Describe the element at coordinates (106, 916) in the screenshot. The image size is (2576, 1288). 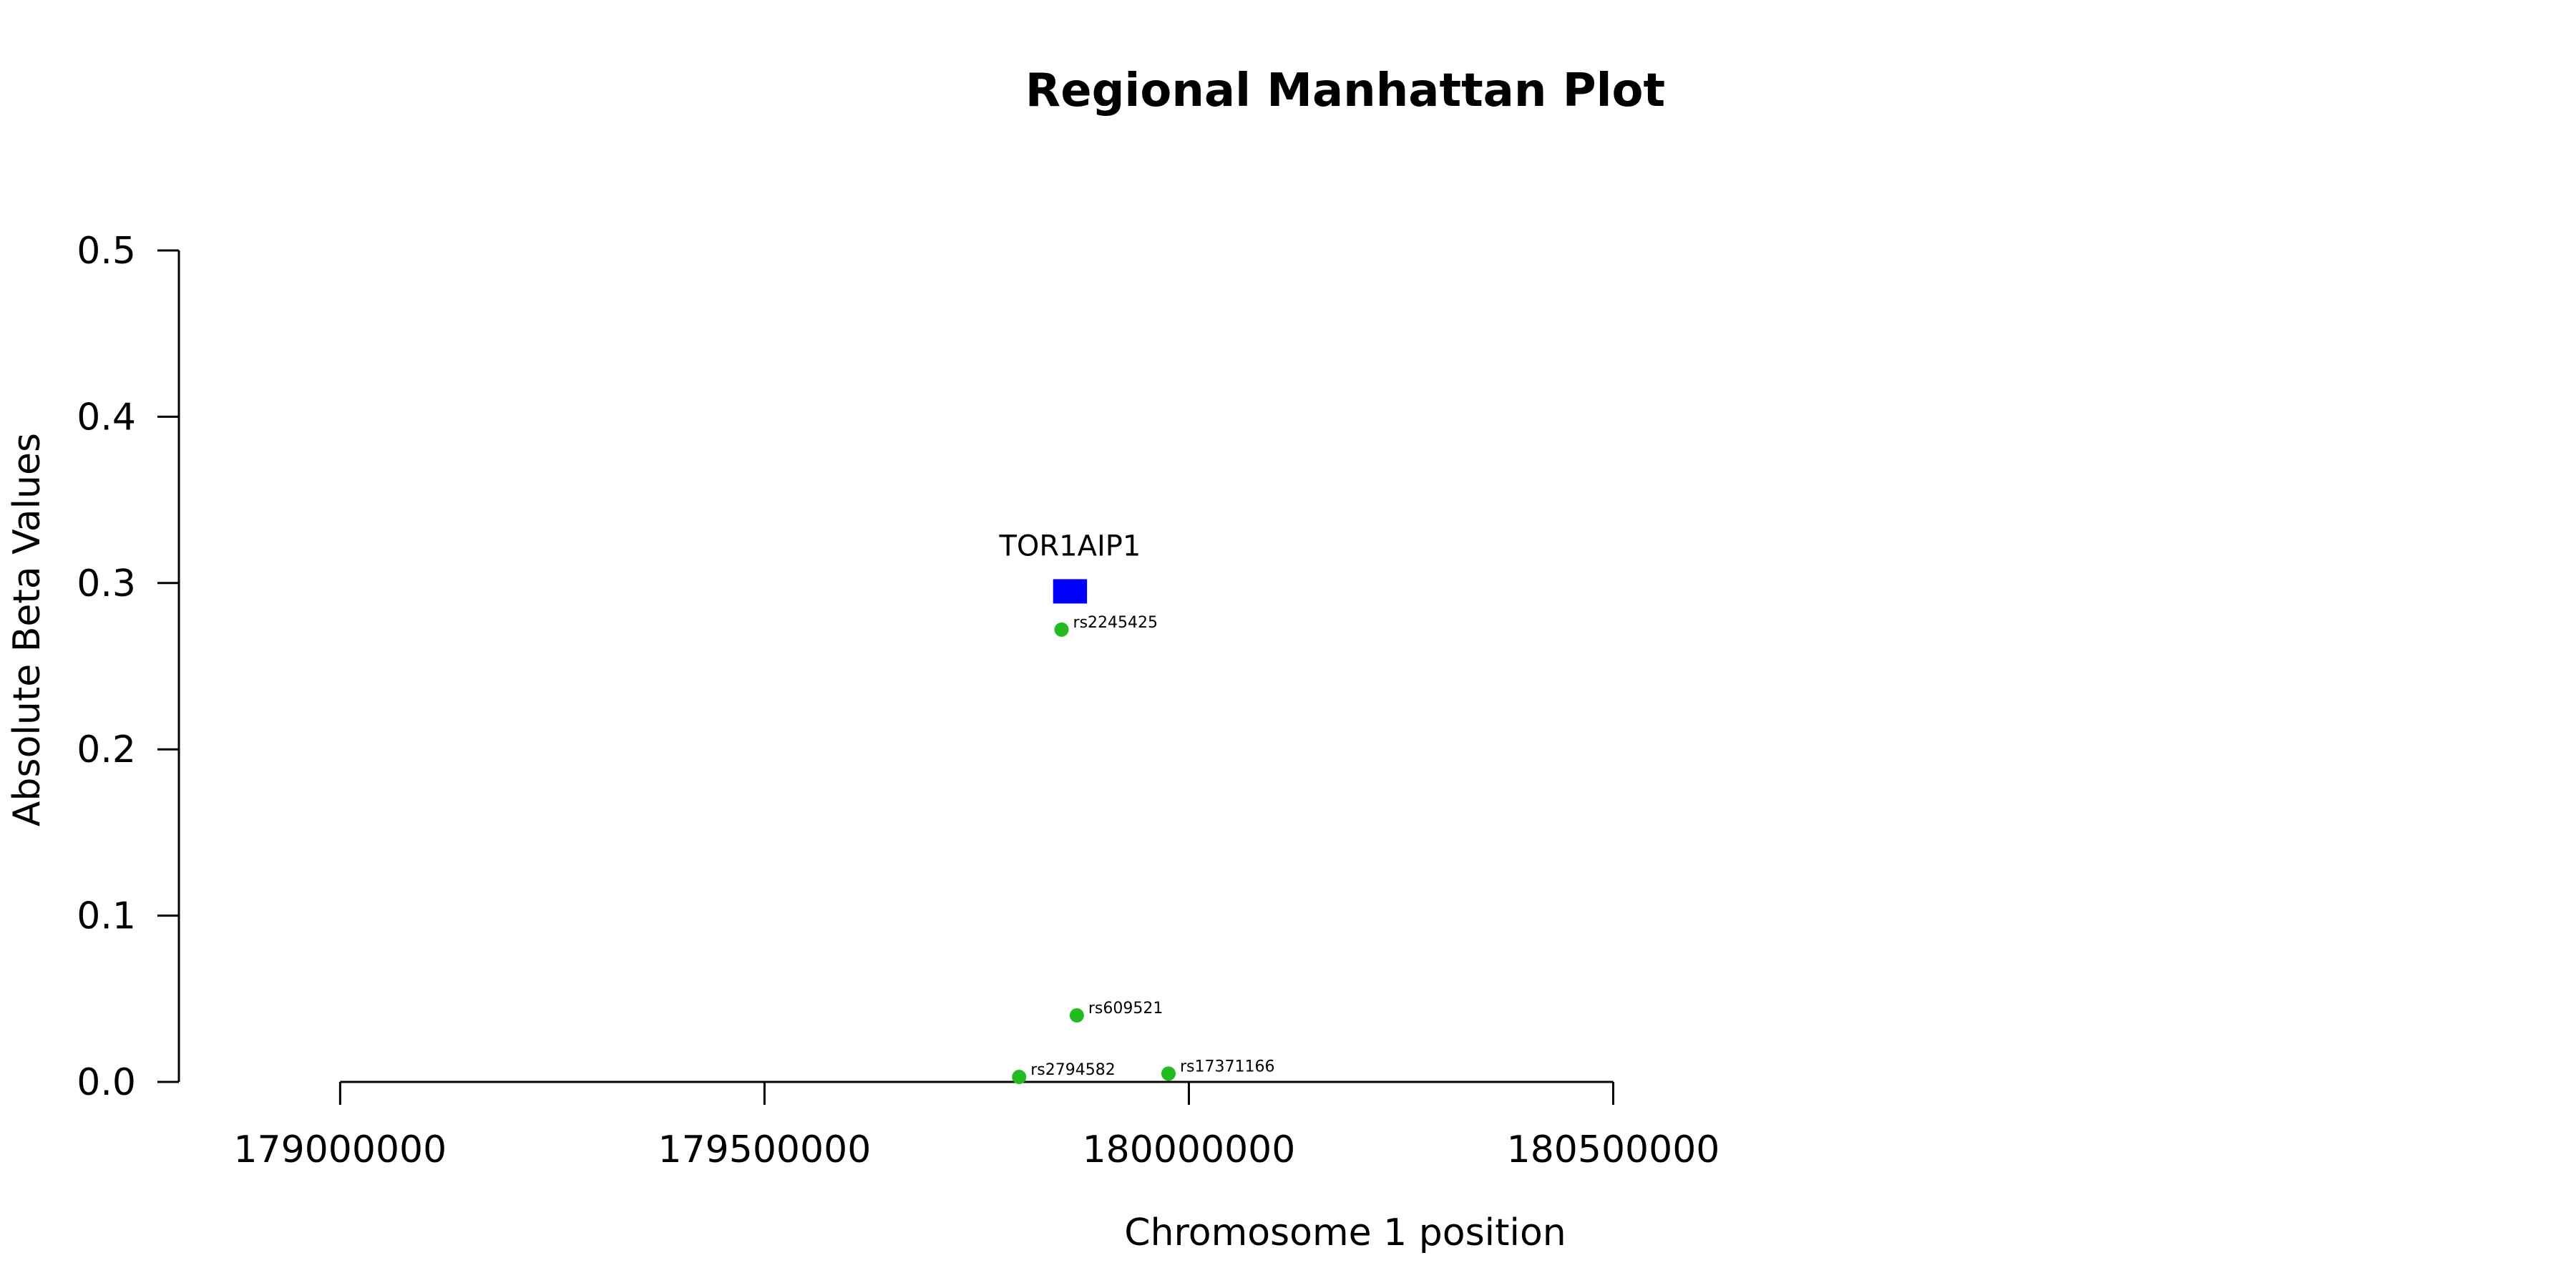
I see `y-tick-label: 0.1` at that location.